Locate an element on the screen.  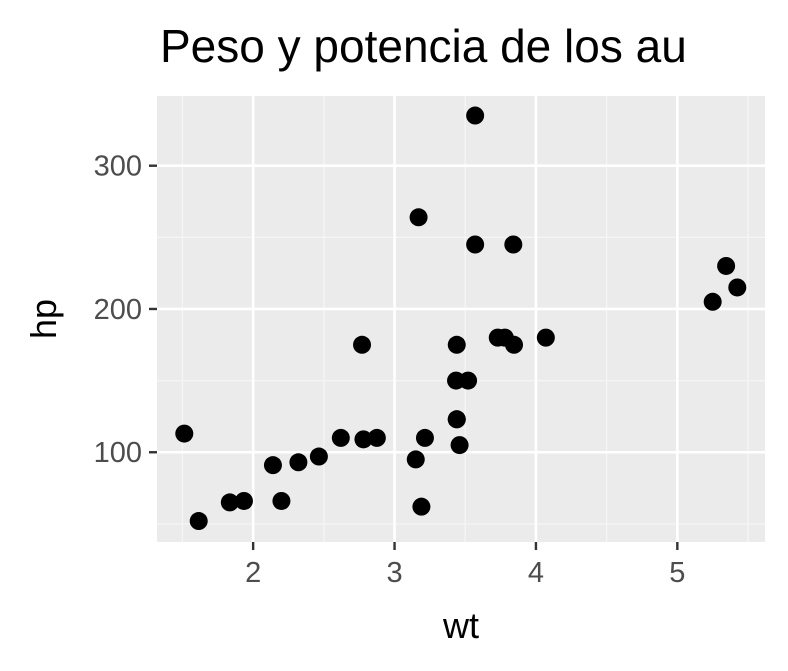
y-axis-title: hp is located at coordinates (43, 319).